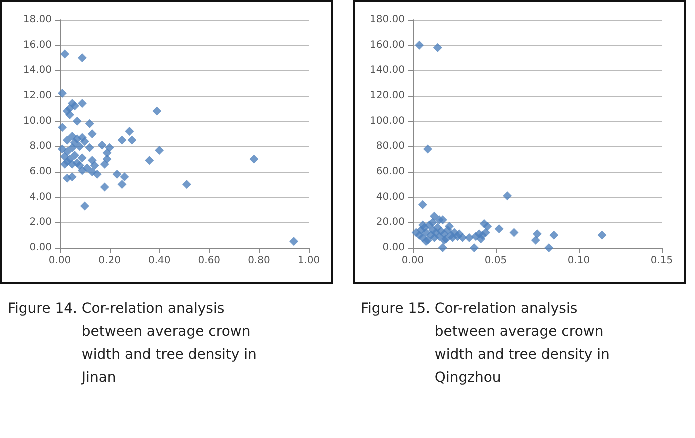  I want to click on x-tick-label: 0.15, so click(662, 261).